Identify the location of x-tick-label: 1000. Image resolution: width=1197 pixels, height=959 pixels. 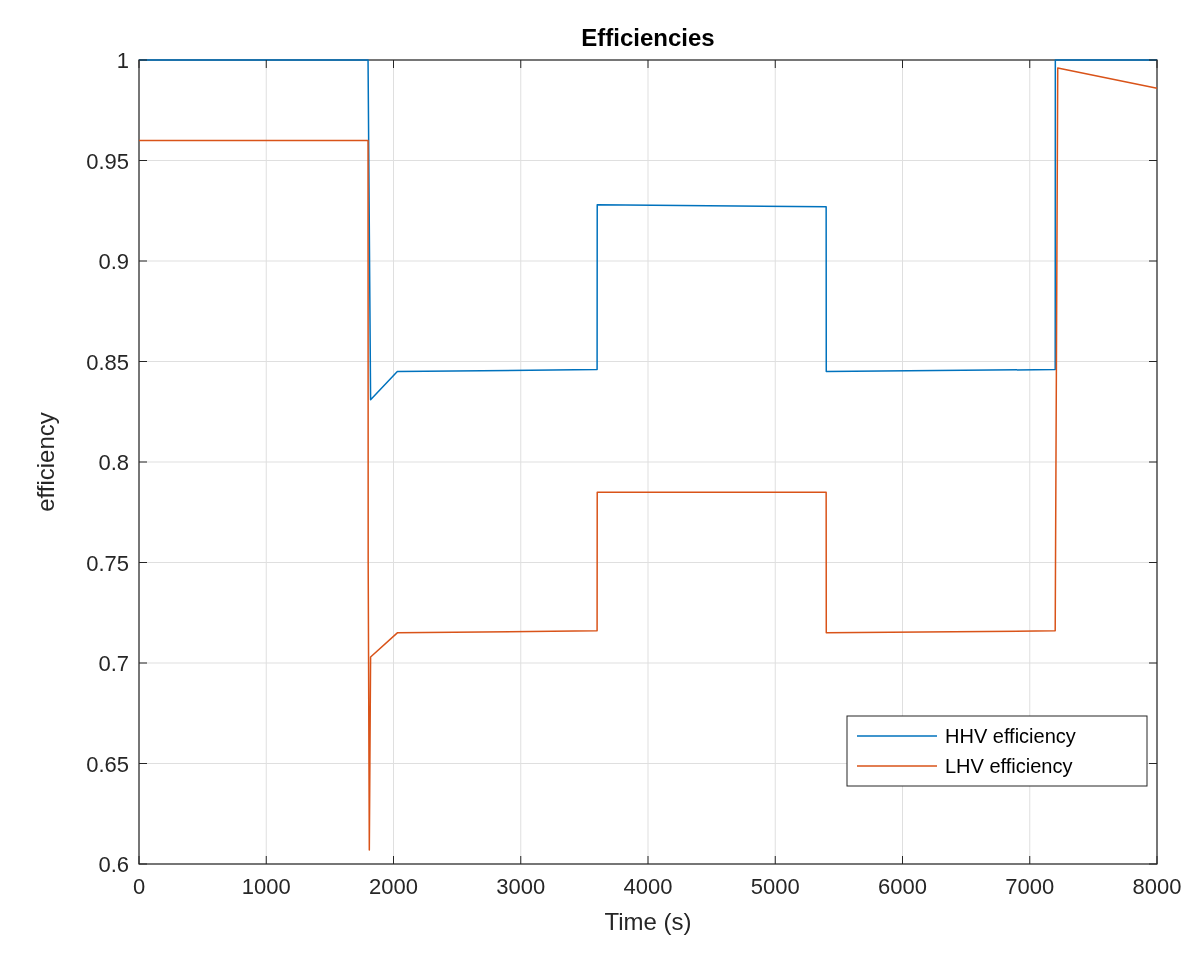
(266, 886).